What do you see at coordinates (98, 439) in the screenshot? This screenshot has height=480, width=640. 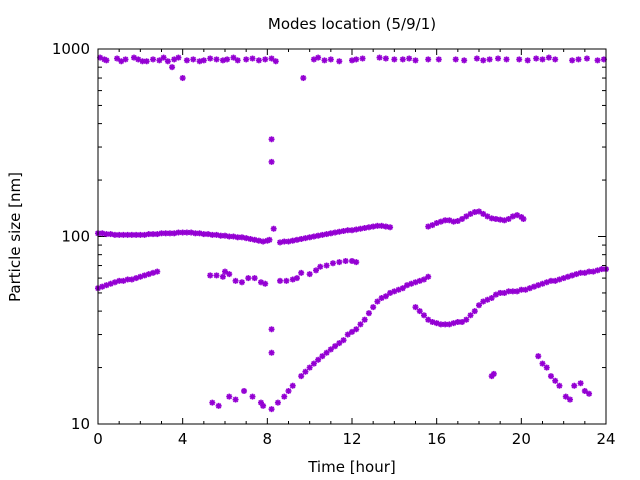 I see `x-tick-label: 0` at bounding box center [98, 439].